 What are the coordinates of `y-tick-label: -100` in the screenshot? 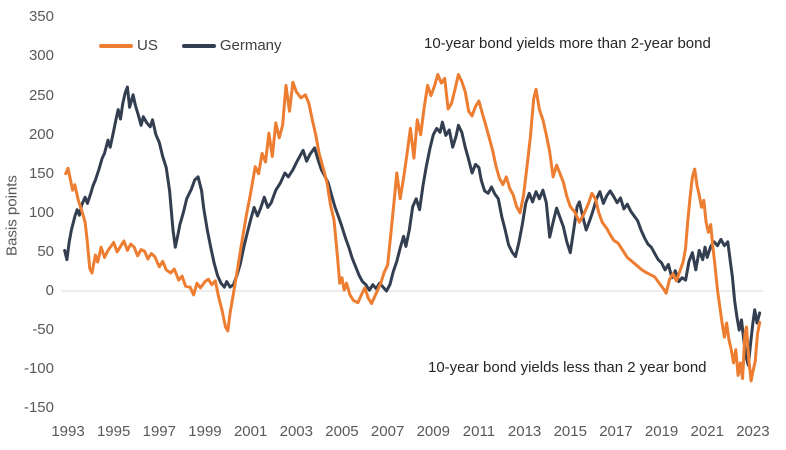 It's located at (38, 369).